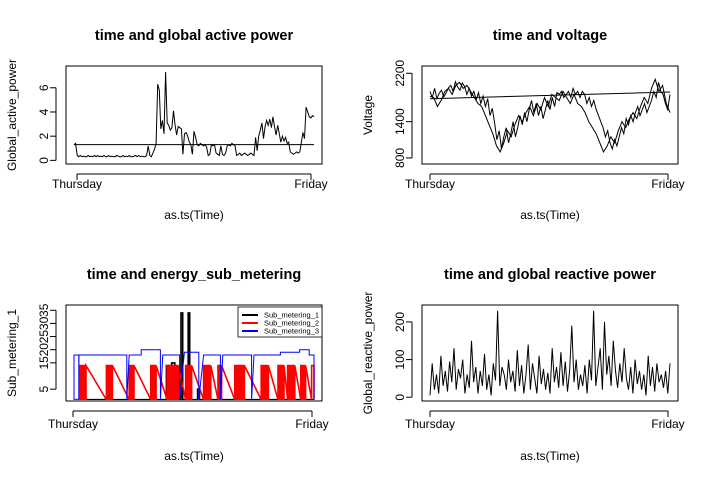  Describe the element at coordinates (550, 275) in the screenshot. I see `chart-title: time and global reactive power` at that location.